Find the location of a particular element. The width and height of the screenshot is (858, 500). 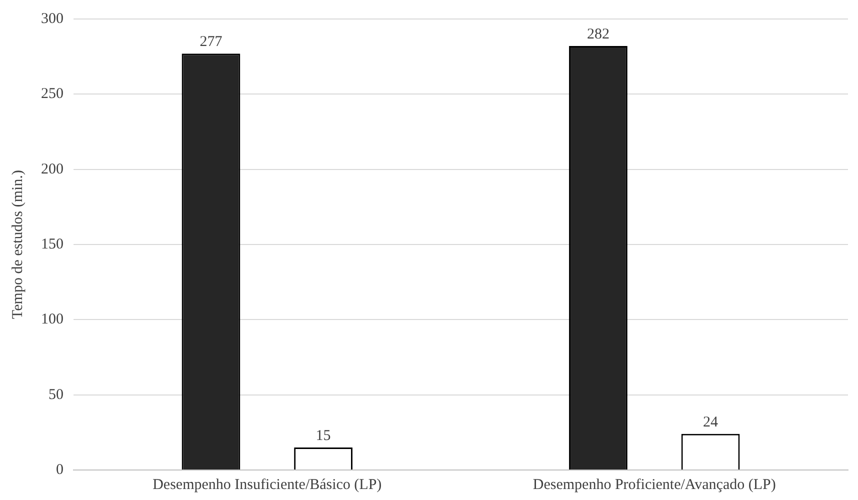

data-label: 282 is located at coordinates (598, 34).